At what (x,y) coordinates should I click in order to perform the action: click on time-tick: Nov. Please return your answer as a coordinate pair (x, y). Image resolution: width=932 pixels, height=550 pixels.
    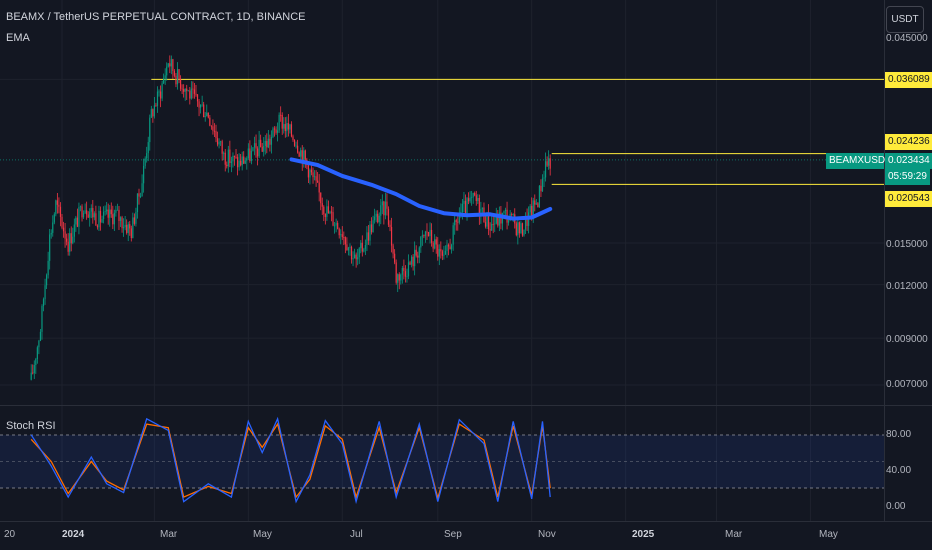
    Looking at the image, I should click on (547, 534).